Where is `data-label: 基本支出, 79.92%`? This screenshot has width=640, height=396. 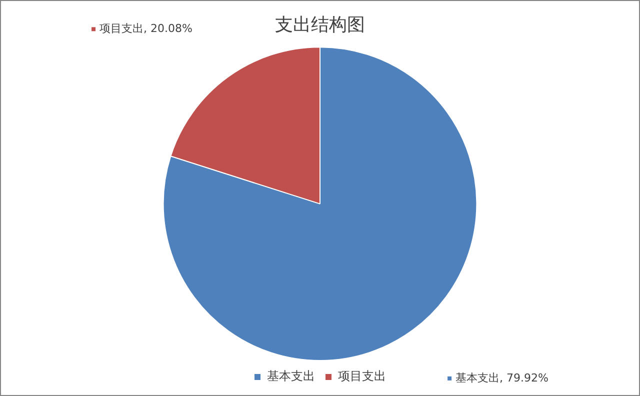
data-label: 基本支出, 79.92% is located at coordinates (502, 377).